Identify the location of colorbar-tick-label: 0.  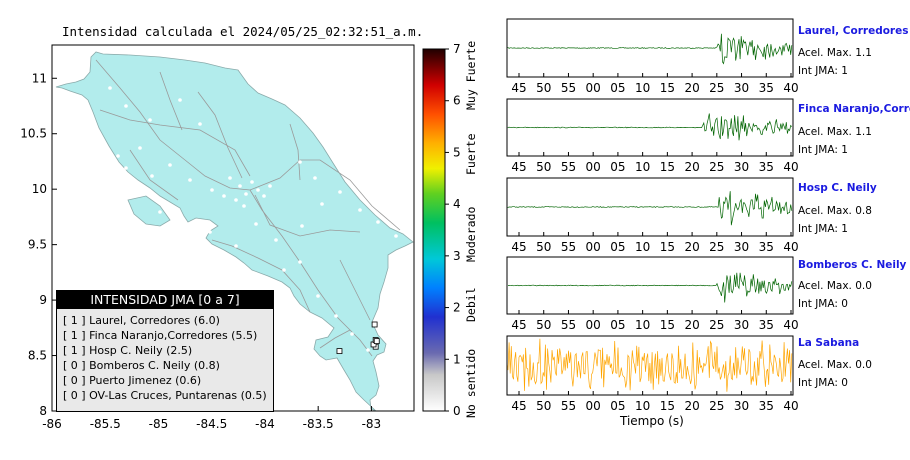
(457, 411).